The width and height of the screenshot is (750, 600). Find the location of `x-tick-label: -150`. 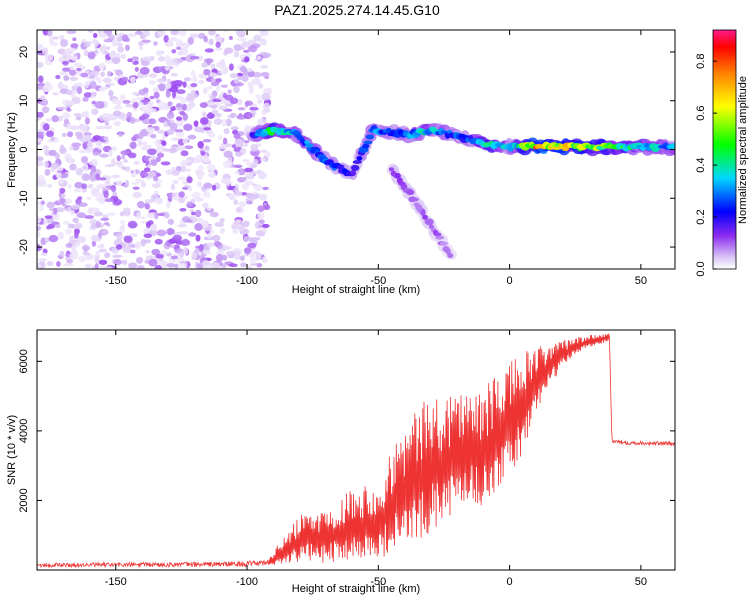

x-tick-label: -150 is located at coordinates (116, 281).